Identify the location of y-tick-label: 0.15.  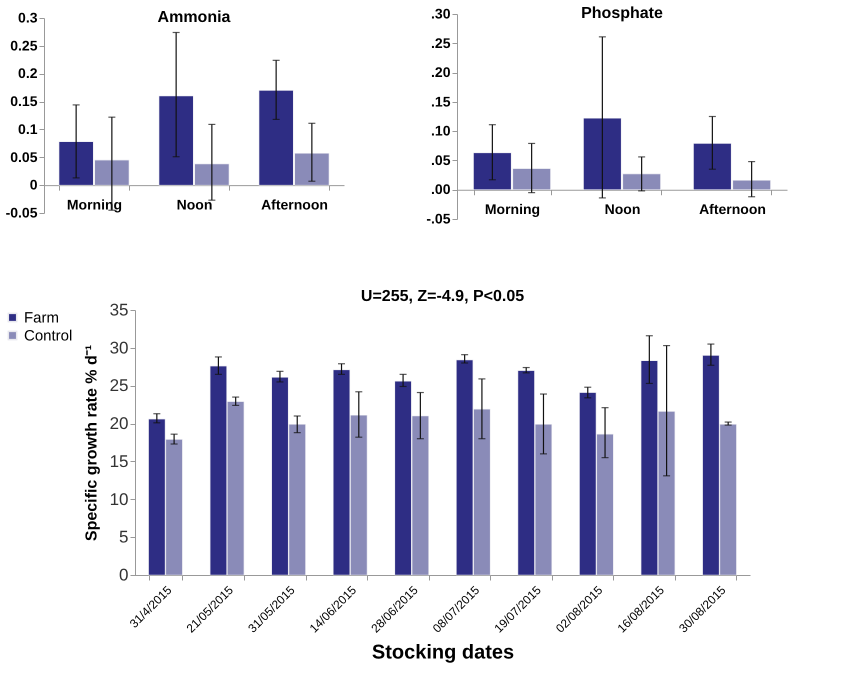
(24, 101).